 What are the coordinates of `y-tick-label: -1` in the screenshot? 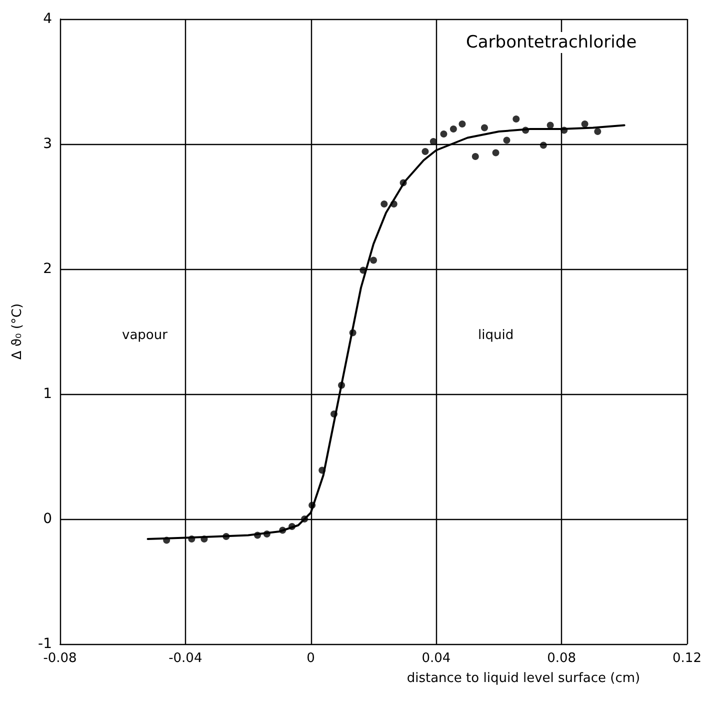 It's located at (45, 644).